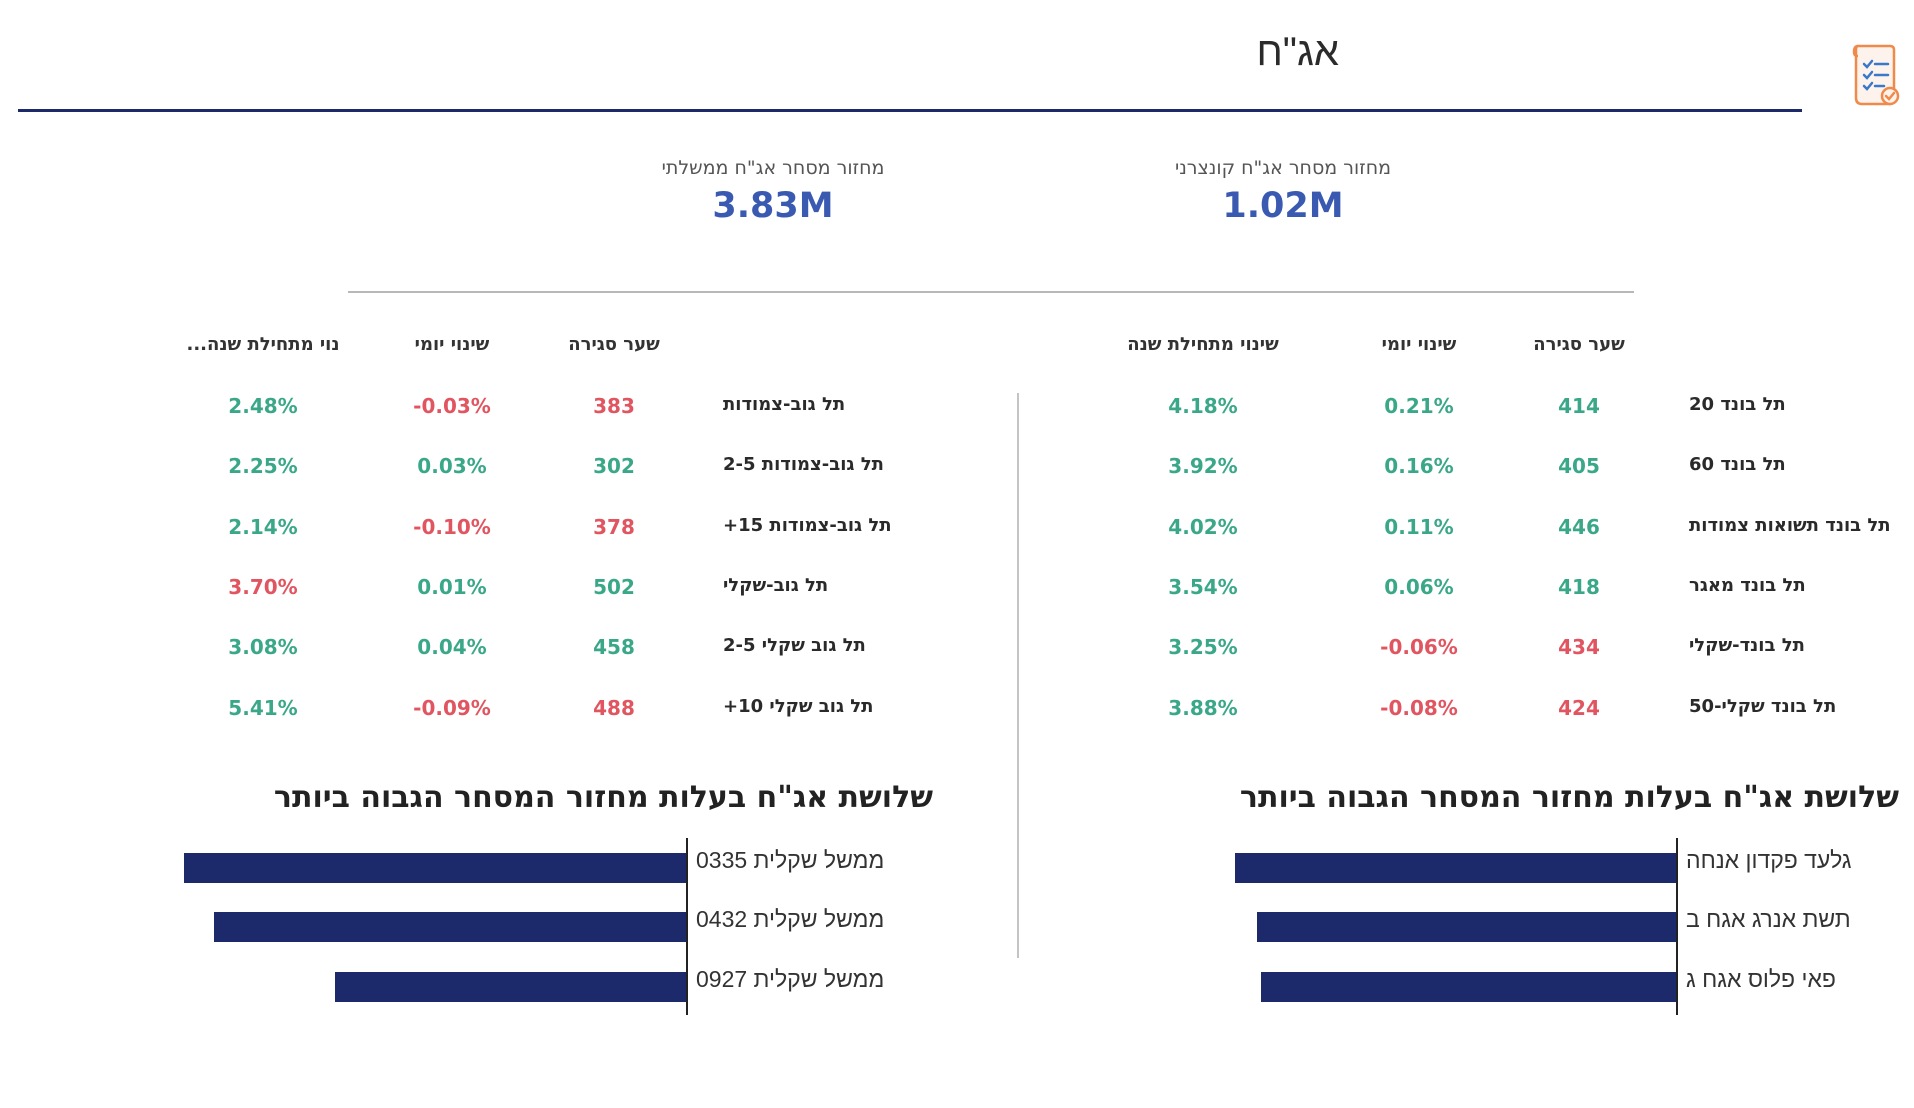 This screenshot has width=1914, height=1108. I want to click on right-table-row-daily: 0.21%, so click(1419, 406).